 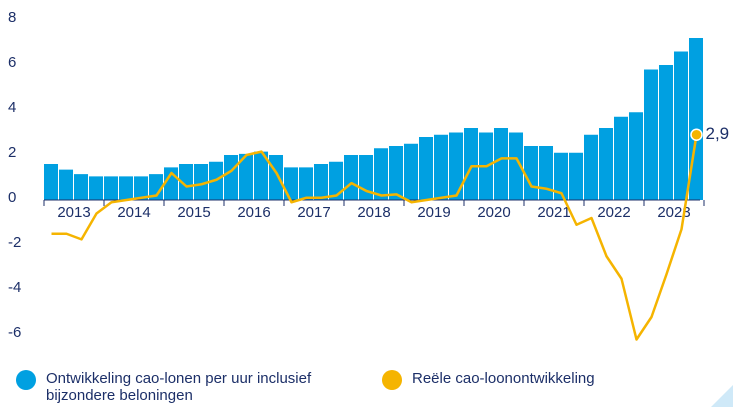 What do you see at coordinates (12, 152) in the screenshot?
I see `y-tick-label: 2` at bounding box center [12, 152].